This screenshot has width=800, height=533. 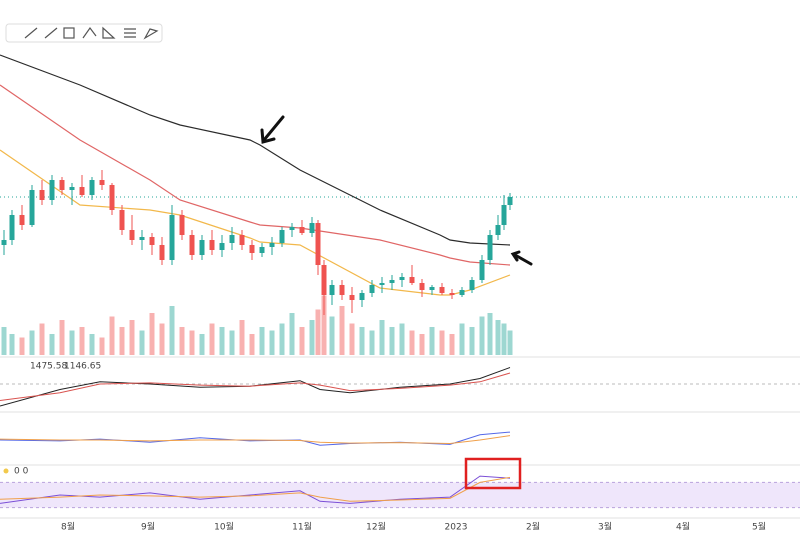 What do you see at coordinates (224, 527) in the screenshot?
I see `x-tick-label: 10월` at bounding box center [224, 527].